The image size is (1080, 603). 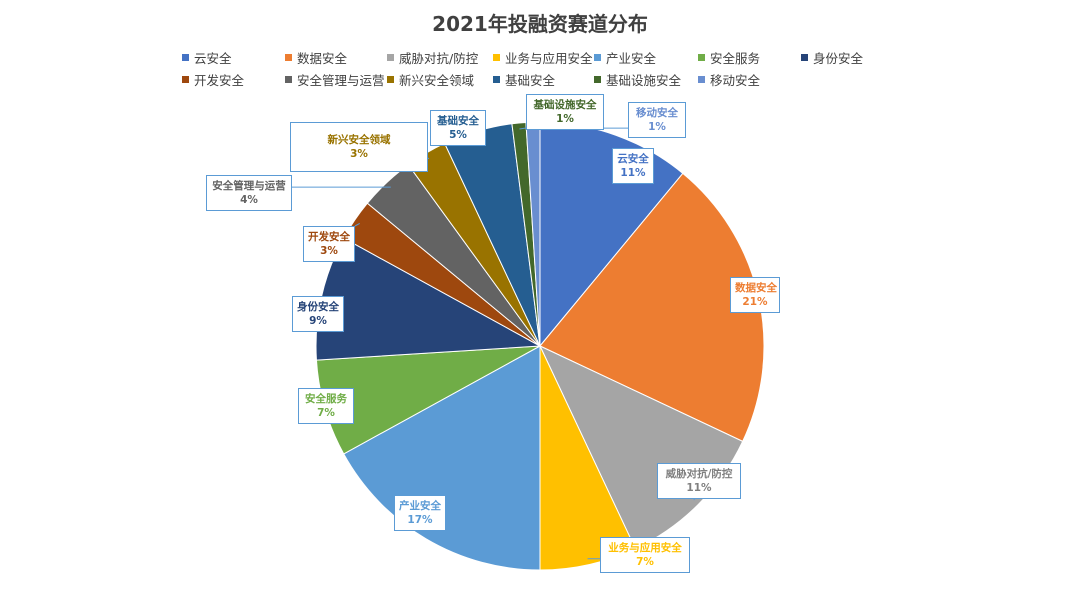 I want to click on data-label-category: 数据安全, so click(x=756, y=288).